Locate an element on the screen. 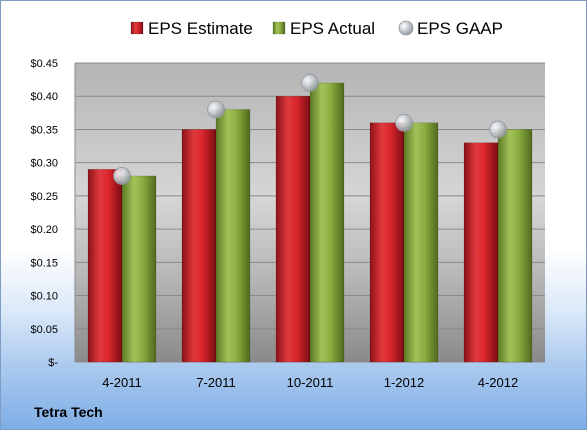 The image size is (587, 430). company-name: Tetra Tech is located at coordinates (68, 412).